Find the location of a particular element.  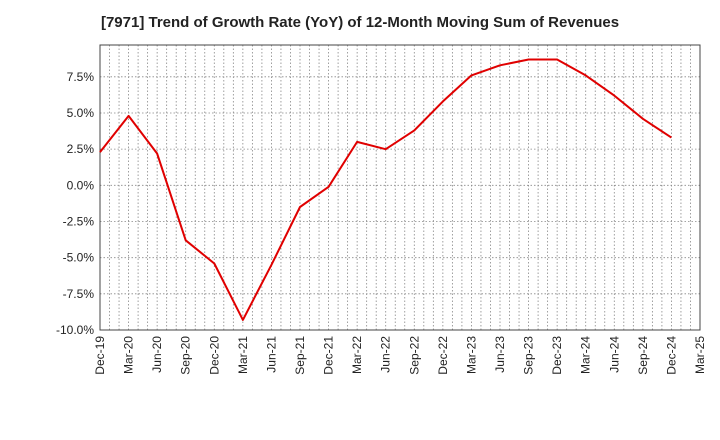

y-tick-label: -2.5% is located at coordinates (79, 221).